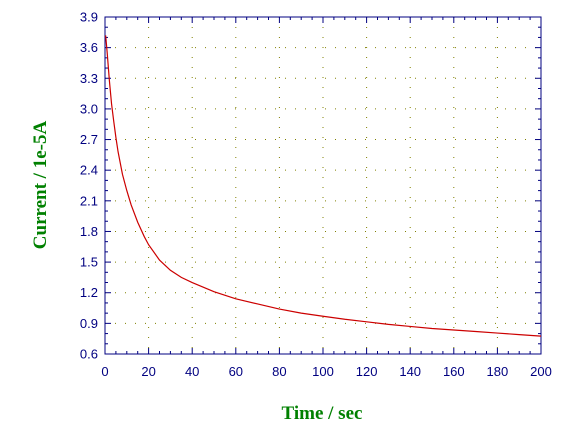 The width and height of the screenshot is (566, 433). Describe the element at coordinates (89, 139) in the screenshot. I see `y-tick-label: 2.7` at that location.